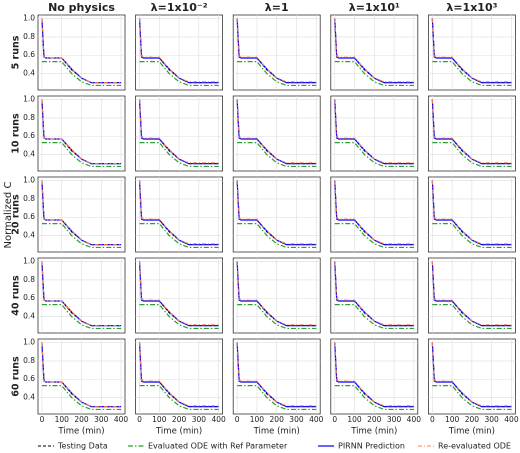  What do you see at coordinates (82, 446) in the screenshot?
I see `legend-label: Testing Data` at bounding box center [82, 446].